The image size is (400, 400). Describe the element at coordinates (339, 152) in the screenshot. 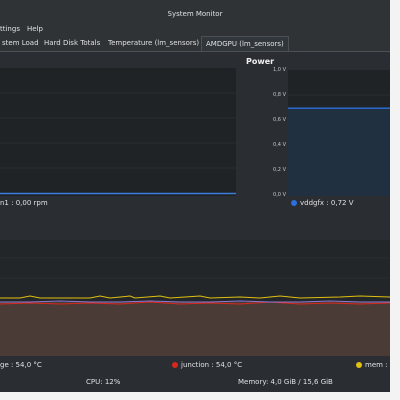

I see `power-series-fill` at that location.